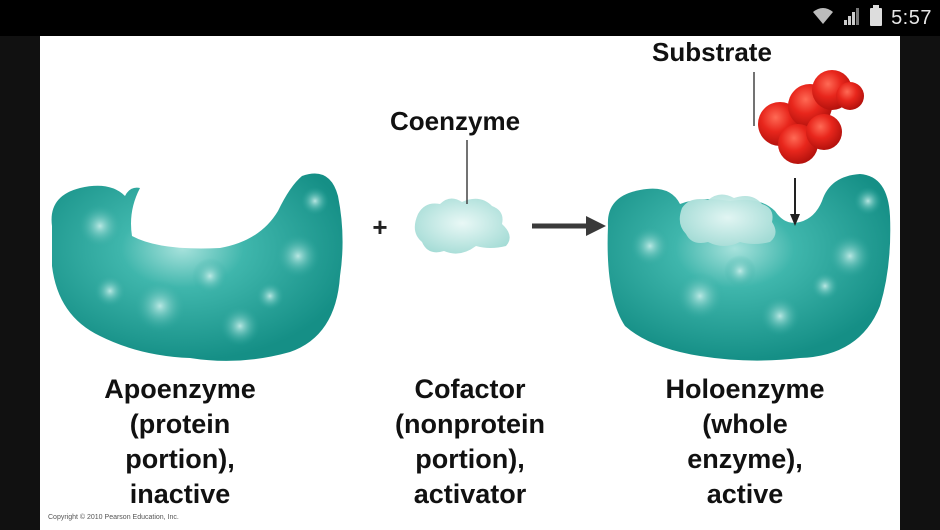  Describe the element at coordinates (745, 424) in the screenshot. I see `holoenzyme-caption-line: (whole` at that location.